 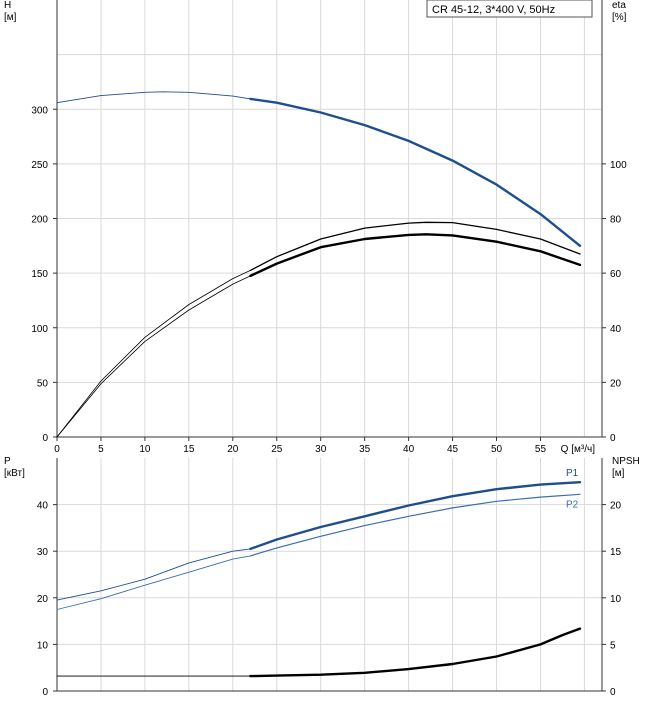 I want to click on curve-P1, so click(x=415, y=516).